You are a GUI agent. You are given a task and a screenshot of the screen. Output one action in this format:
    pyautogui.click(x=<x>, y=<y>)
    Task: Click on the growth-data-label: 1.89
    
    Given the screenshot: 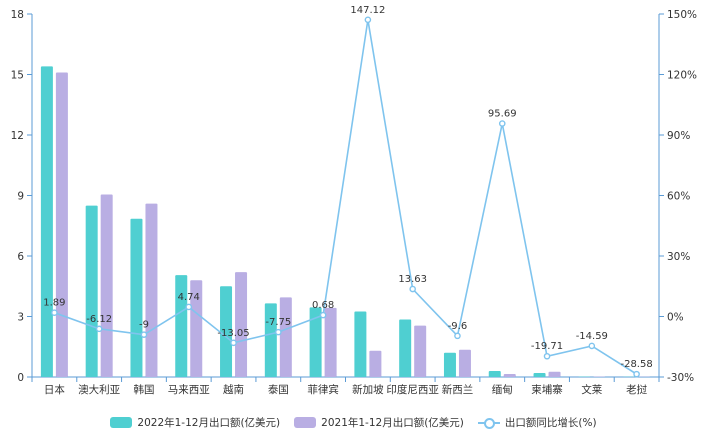 What is the action you would take?
    pyautogui.click(x=54, y=303)
    